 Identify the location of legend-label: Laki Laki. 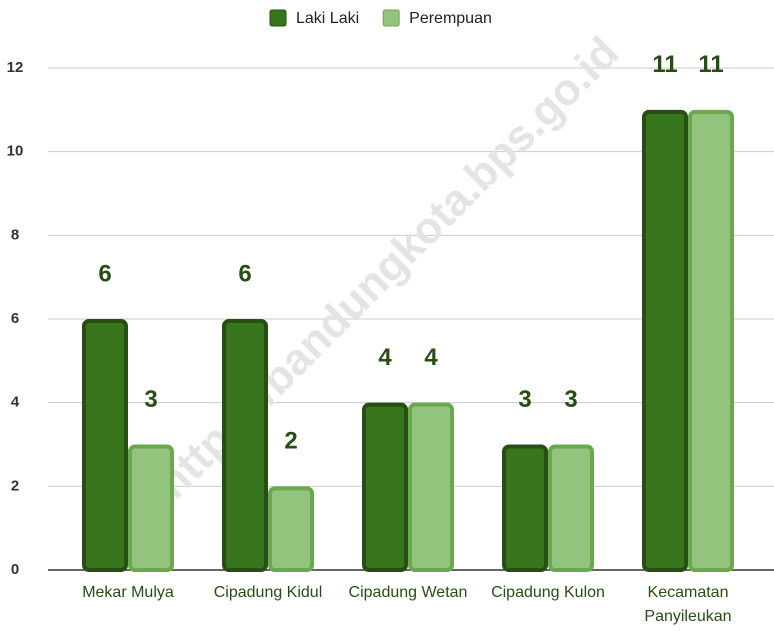
(327, 18).